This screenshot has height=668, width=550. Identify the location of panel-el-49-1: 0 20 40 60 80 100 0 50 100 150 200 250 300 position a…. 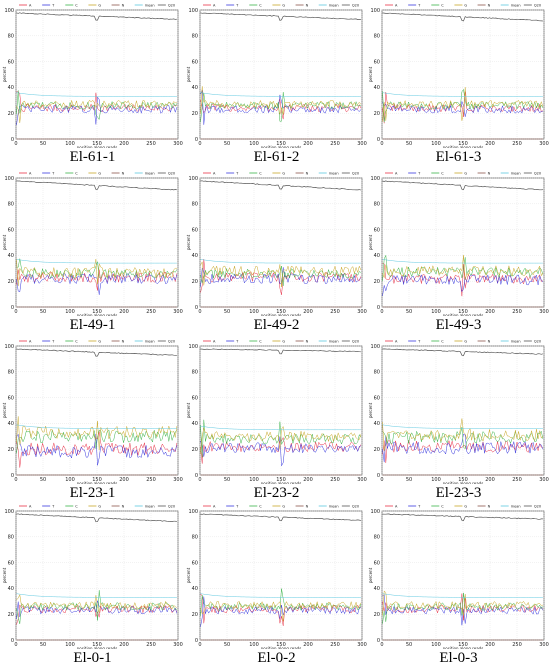
(92, 251).